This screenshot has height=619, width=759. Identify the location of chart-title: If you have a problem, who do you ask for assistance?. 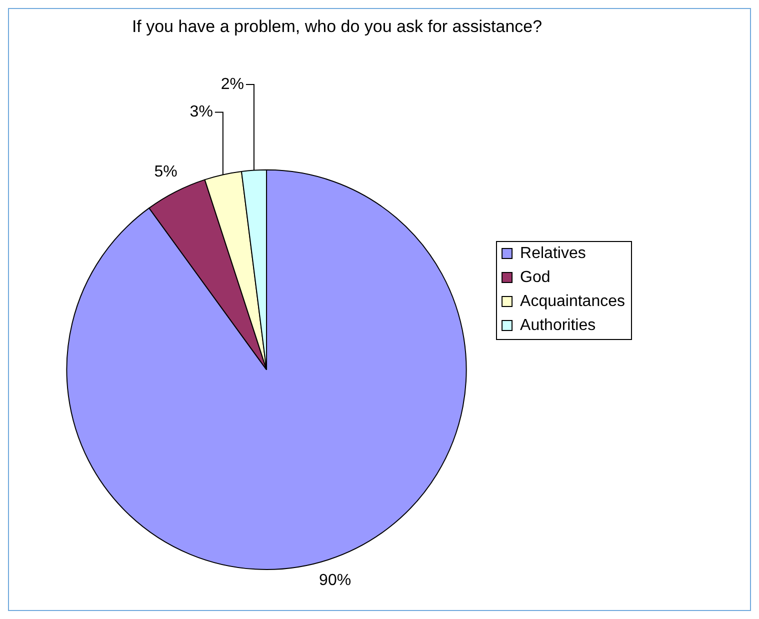
(337, 26).